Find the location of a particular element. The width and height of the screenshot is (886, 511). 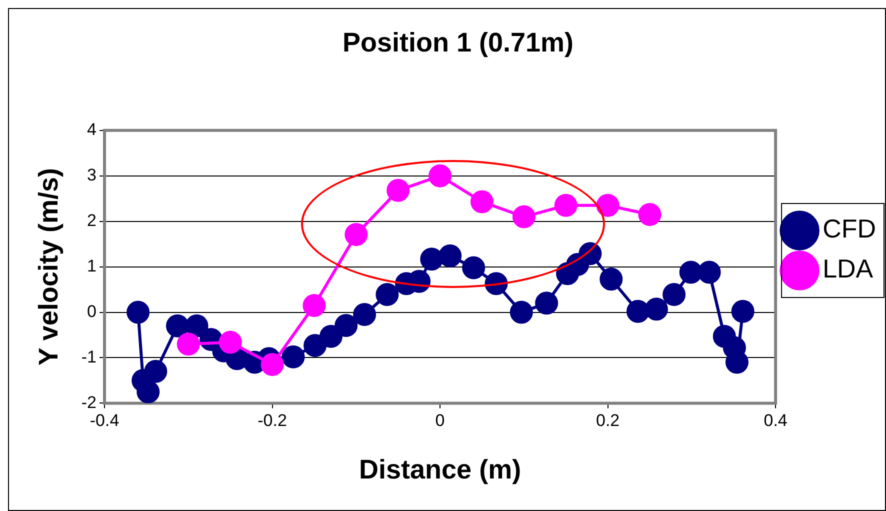

y-tick-label: 2 is located at coordinates (92, 220).